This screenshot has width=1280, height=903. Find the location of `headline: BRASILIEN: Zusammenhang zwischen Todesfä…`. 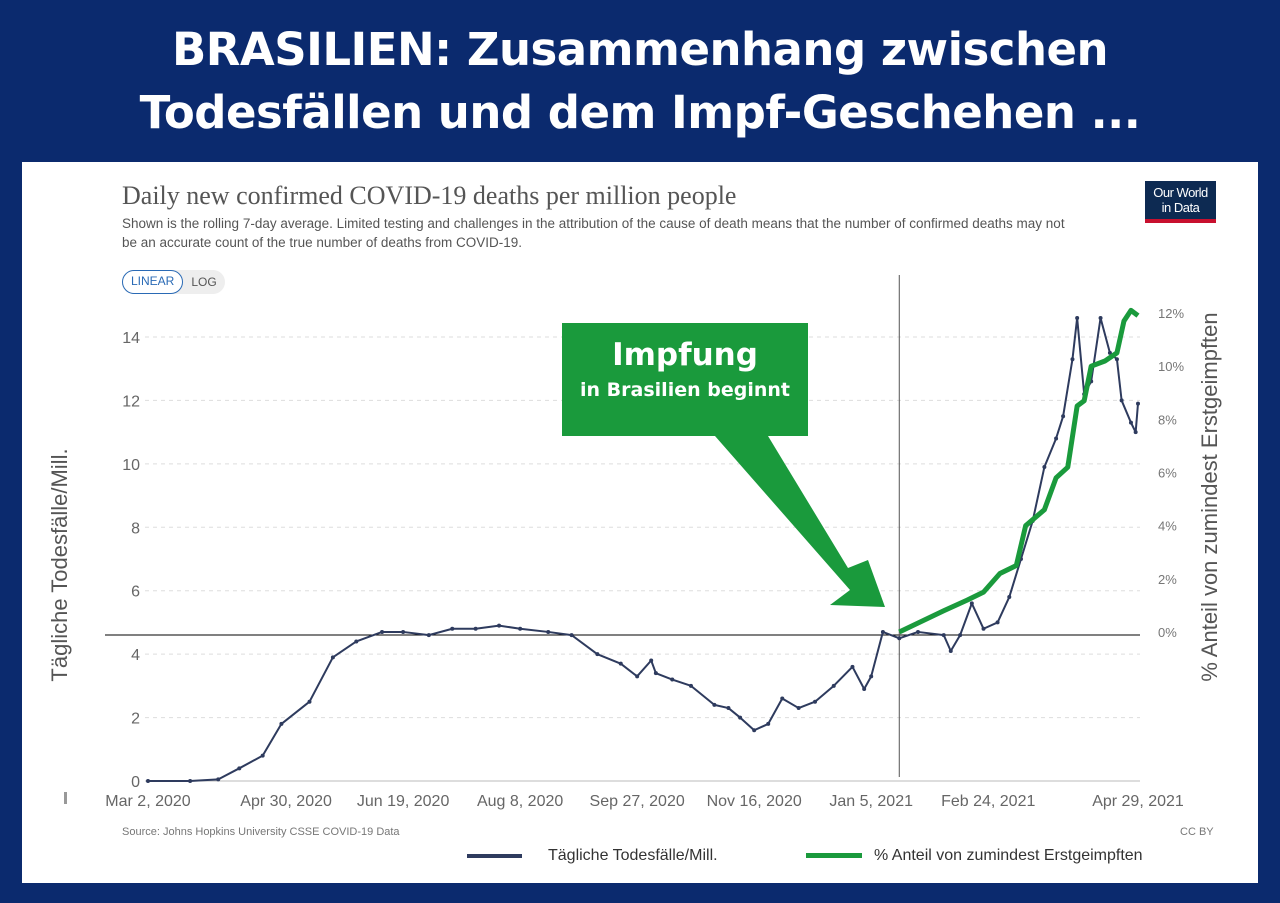

headline: BRASILIEN: Zusammenhang zwischen Todesfä… is located at coordinates (640, 81).